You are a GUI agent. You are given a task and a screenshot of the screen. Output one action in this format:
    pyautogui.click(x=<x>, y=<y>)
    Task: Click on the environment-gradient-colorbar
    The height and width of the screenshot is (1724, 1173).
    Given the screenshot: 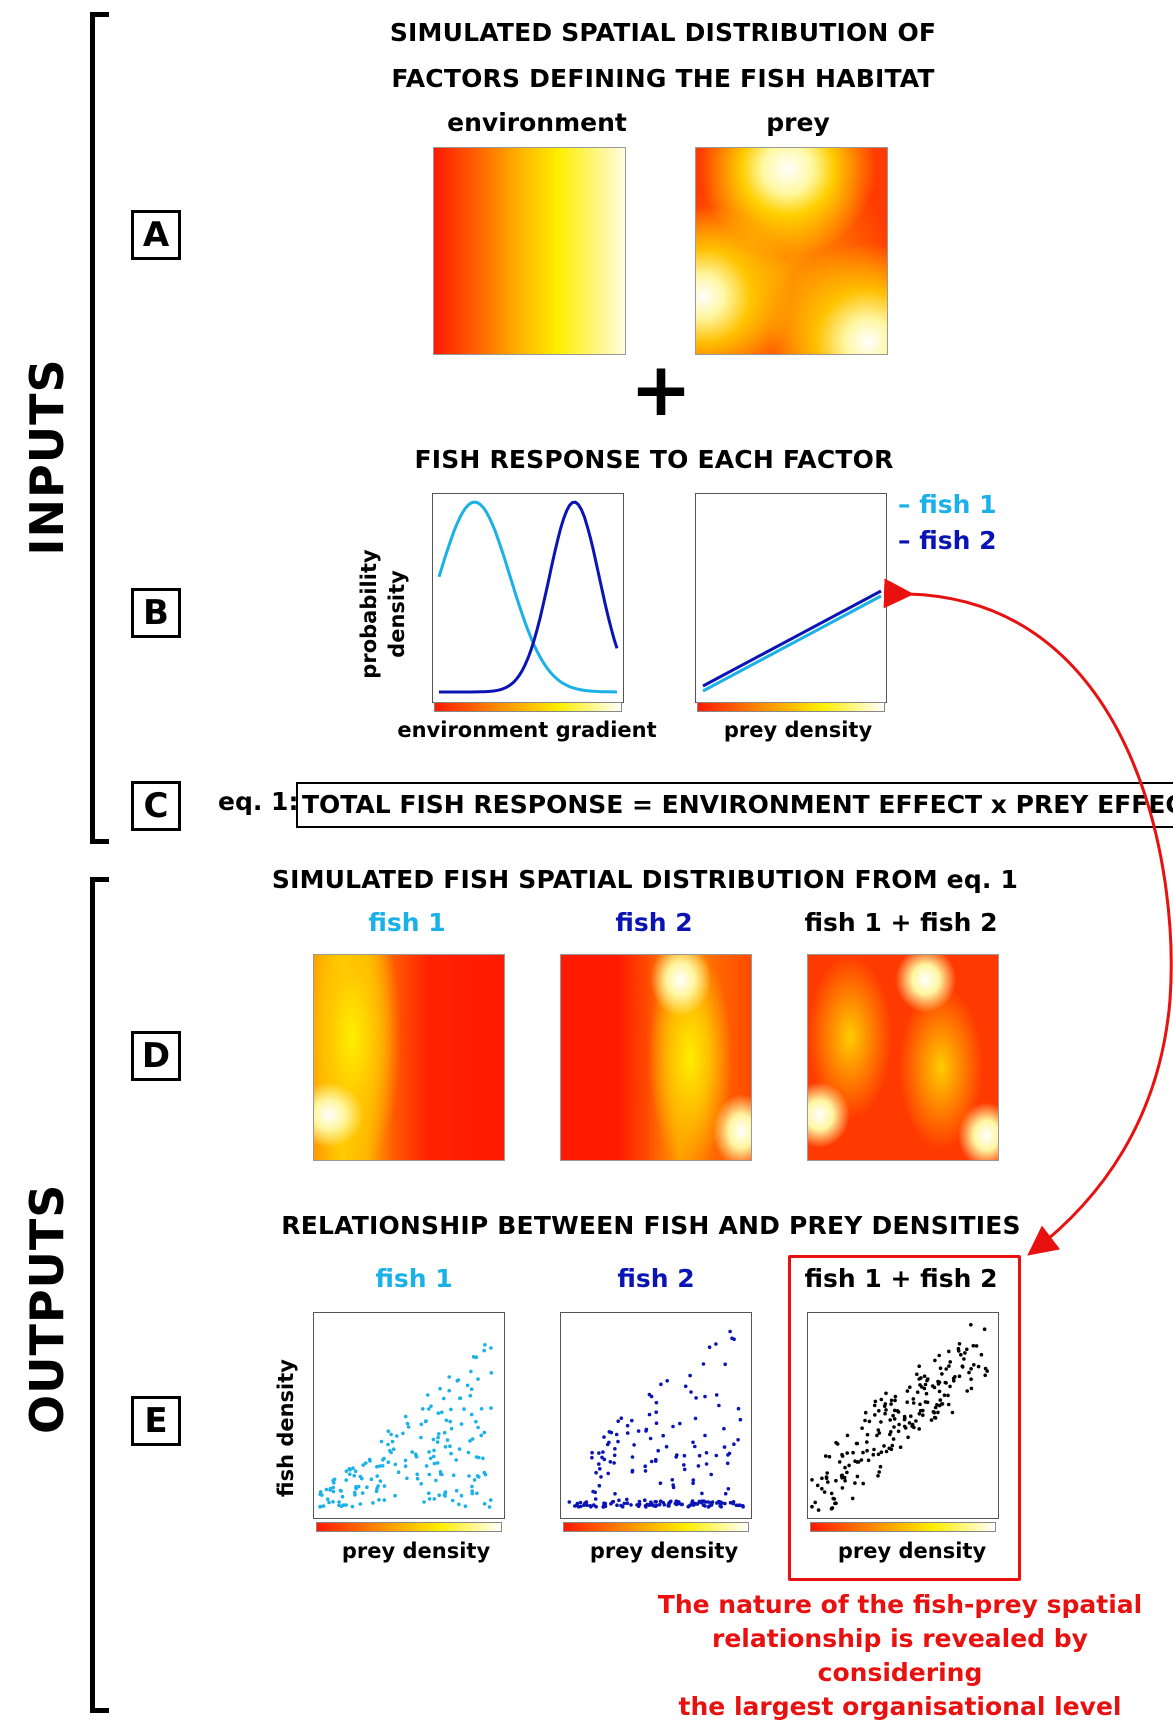 What is the action you would take?
    pyautogui.click(x=528, y=707)
    